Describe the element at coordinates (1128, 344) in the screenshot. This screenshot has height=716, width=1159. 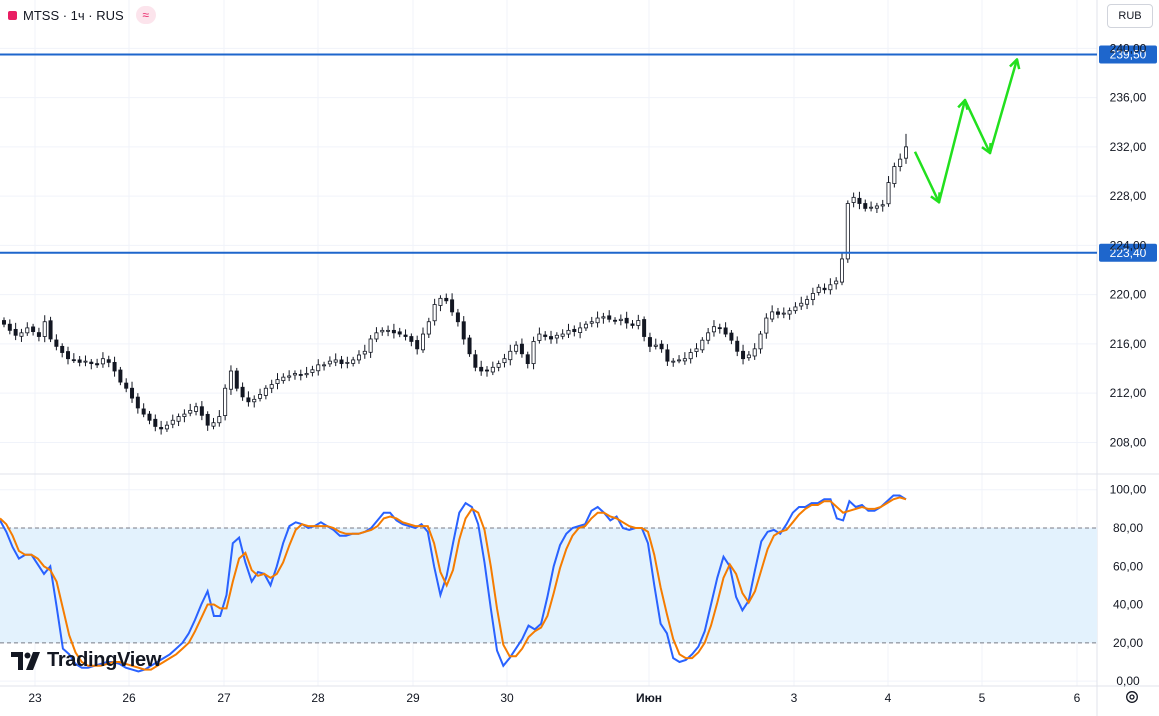
I see `price-tick-label: 216,00` at that location.